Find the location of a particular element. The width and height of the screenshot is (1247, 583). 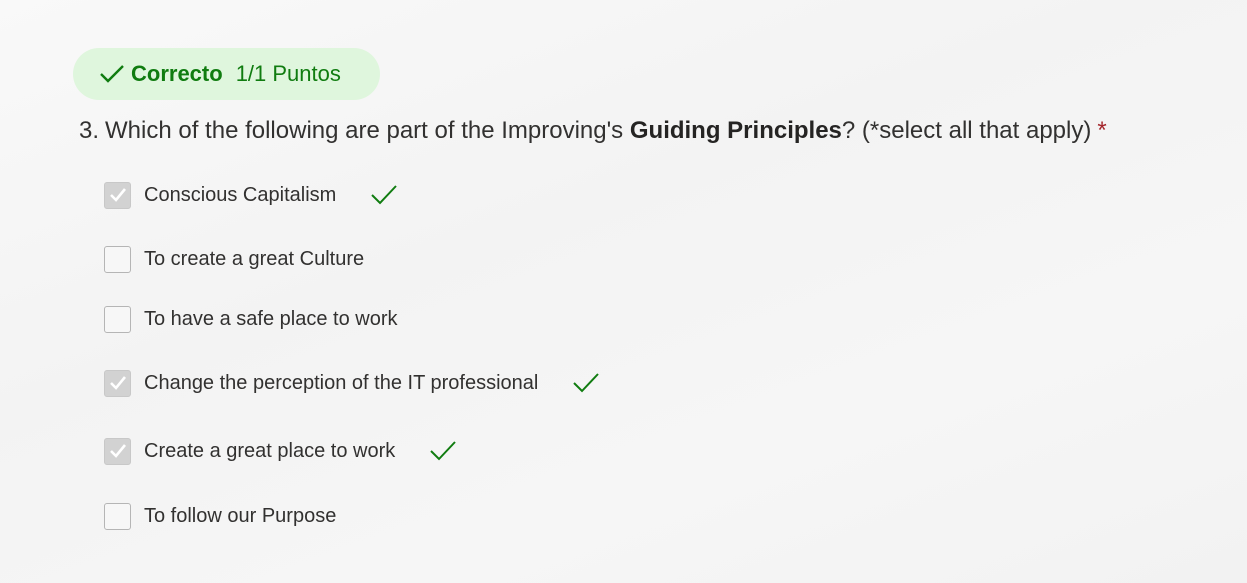

option-safe-place-to-work: To have a safe place to work is located at coordinates (250, 319).